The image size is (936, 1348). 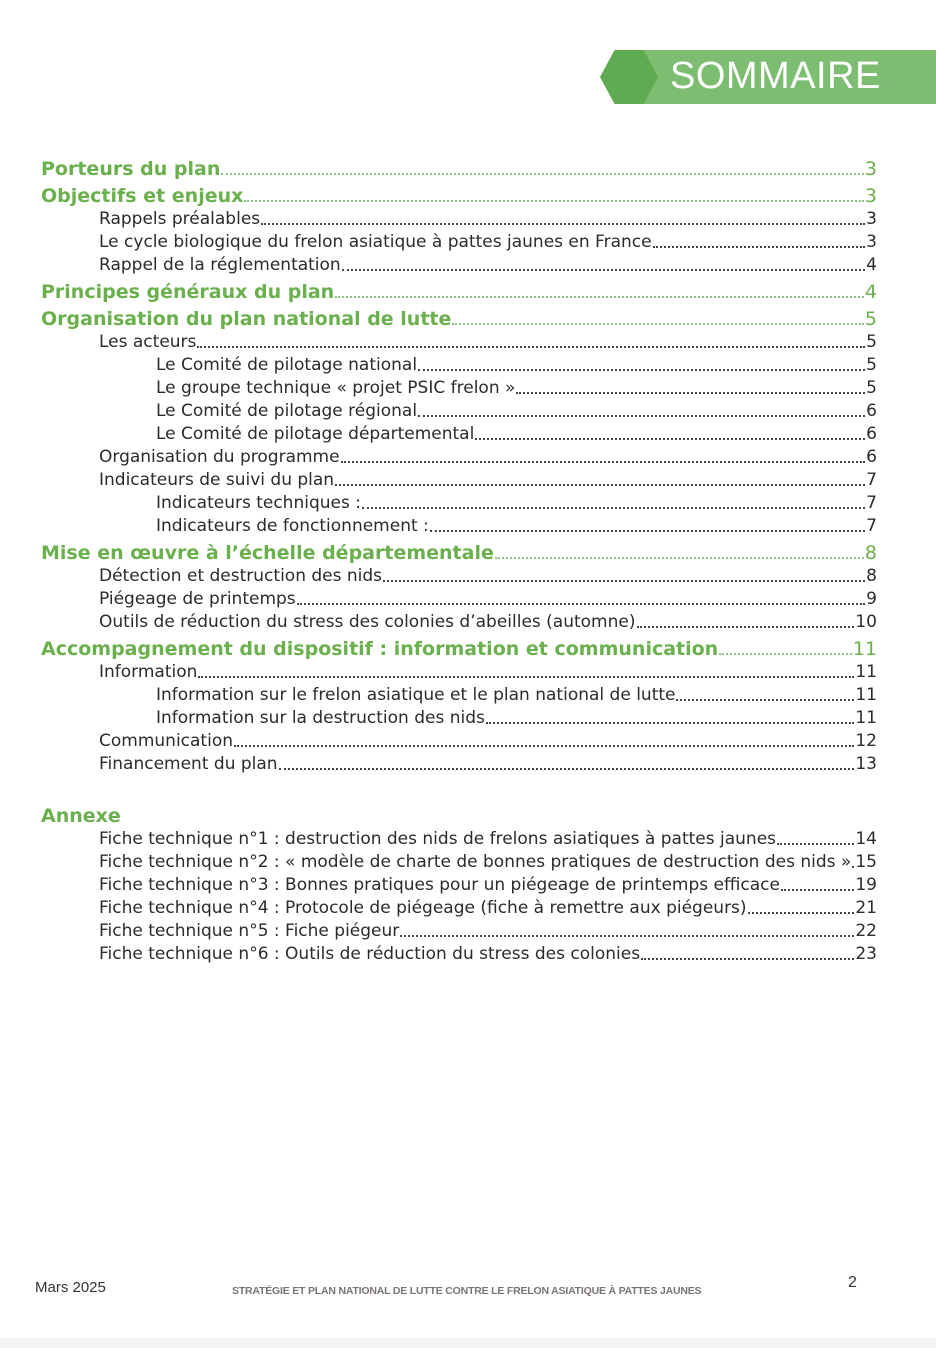 I want to click on toc-entry-label: Rappels préalables, so click(x=180, y=219).